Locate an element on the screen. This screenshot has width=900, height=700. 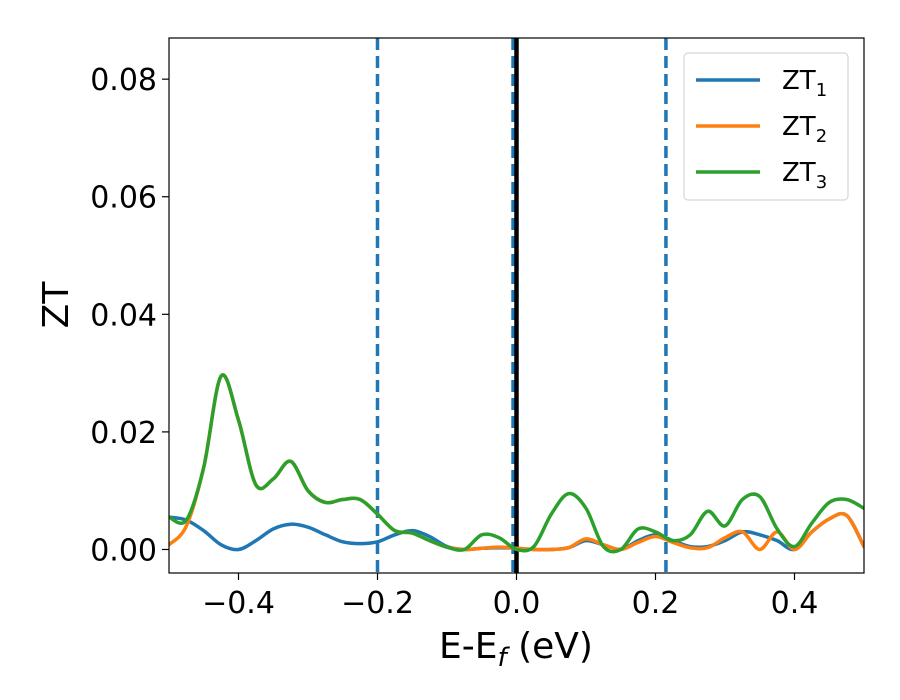
legend-box is located at coordinates (766, 126).